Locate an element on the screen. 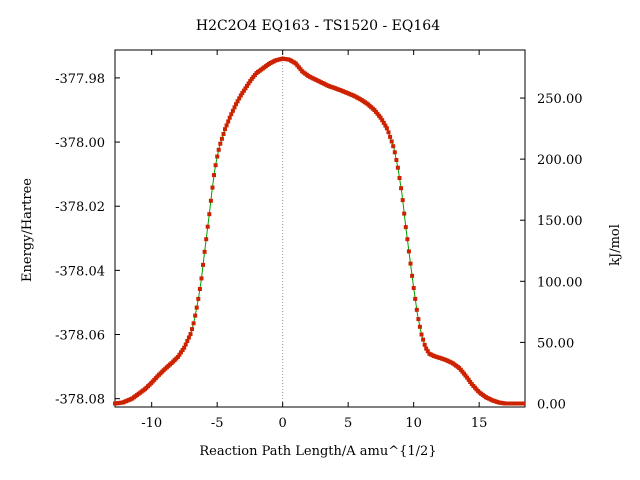  y2-axis-ticks: 0.00 50.00 100.00 150.00 200.00 250.00 is located at coordinates (551, 252).